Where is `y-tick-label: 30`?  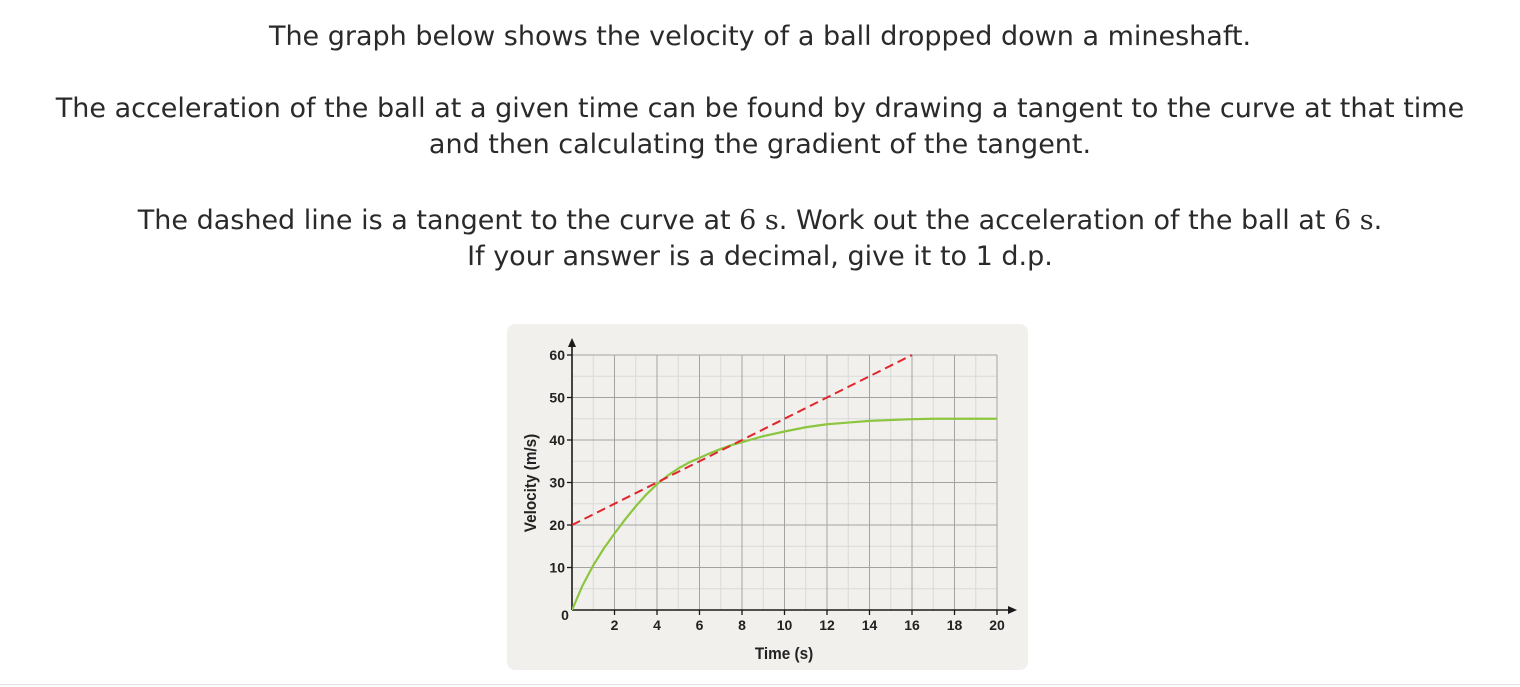
y-tick-label: 30 is located at coordinates (557, 483).